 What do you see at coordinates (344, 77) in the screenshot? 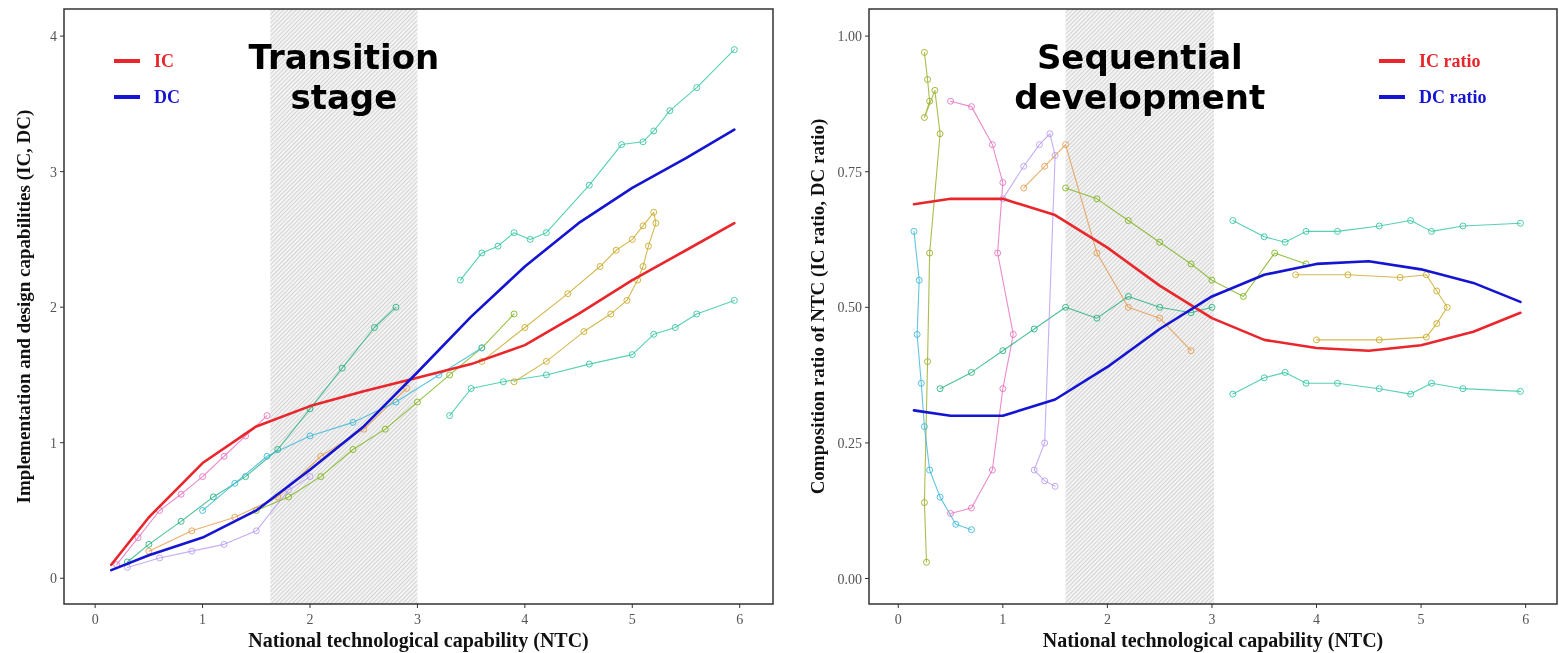
I see `band-label: Transition stage` at bounding box center [344, 77].